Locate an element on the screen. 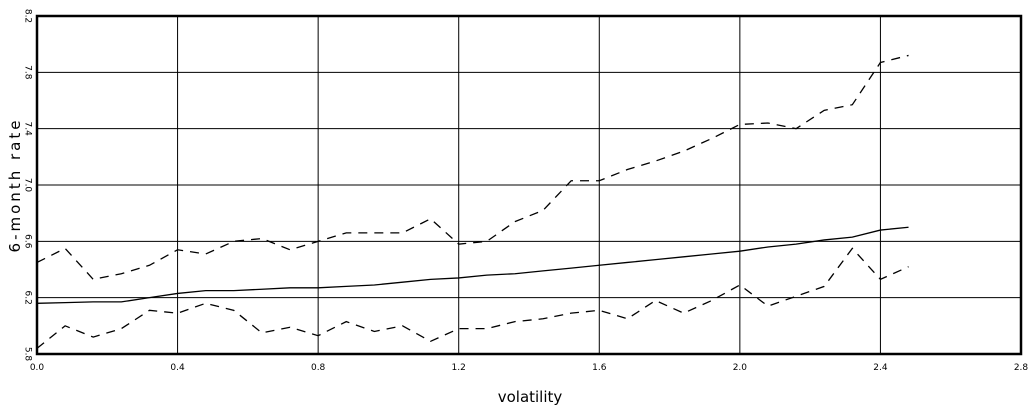  y-tick-label: 5.8 is located at coordinates (28, 354).